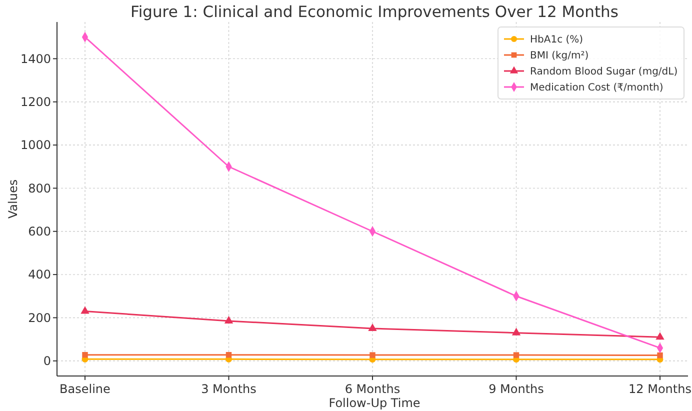 This screenshot has height=411, width=692. What do you see at coordinates (35, 102) in the screenshot?
I see `y-tick-label: 1200` at bounding box center [35, 102].